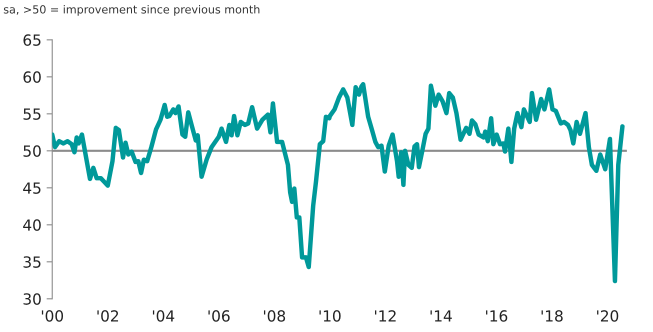 This screenshot has height=332, width=653. I want to click on y-tick-label: 45, so click(31, 188).